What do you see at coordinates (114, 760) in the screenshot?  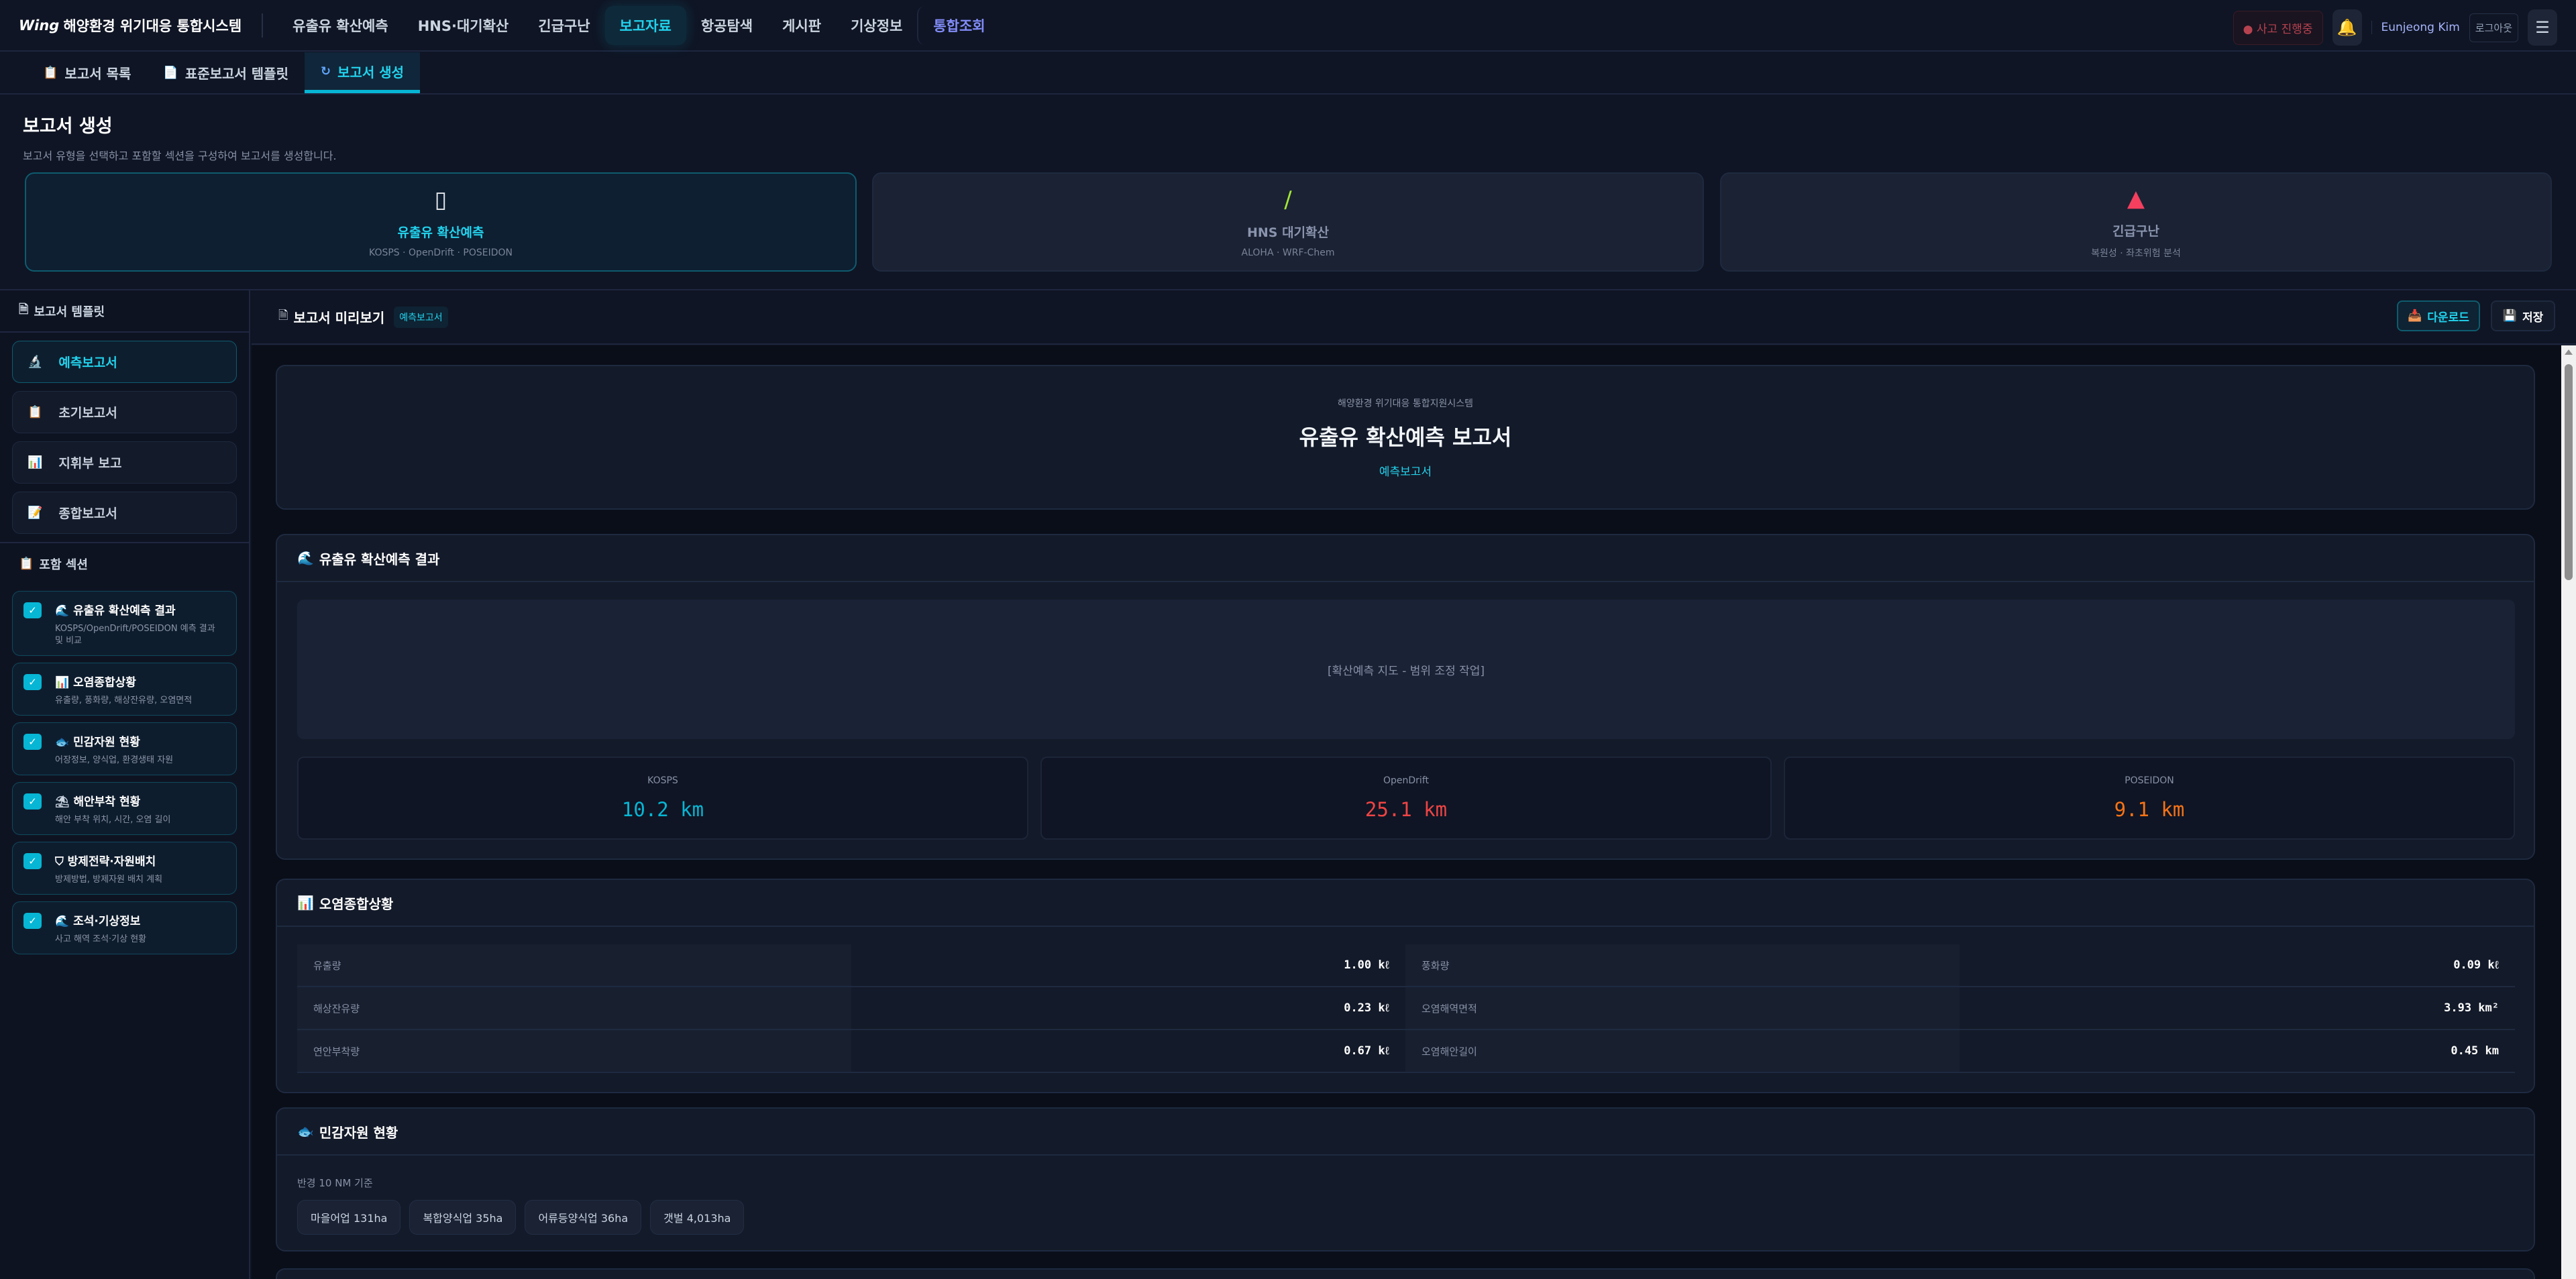 I see `section-desc: 어장정보, 양식업, 환경생태 자원` at bounding box center [114, 760].